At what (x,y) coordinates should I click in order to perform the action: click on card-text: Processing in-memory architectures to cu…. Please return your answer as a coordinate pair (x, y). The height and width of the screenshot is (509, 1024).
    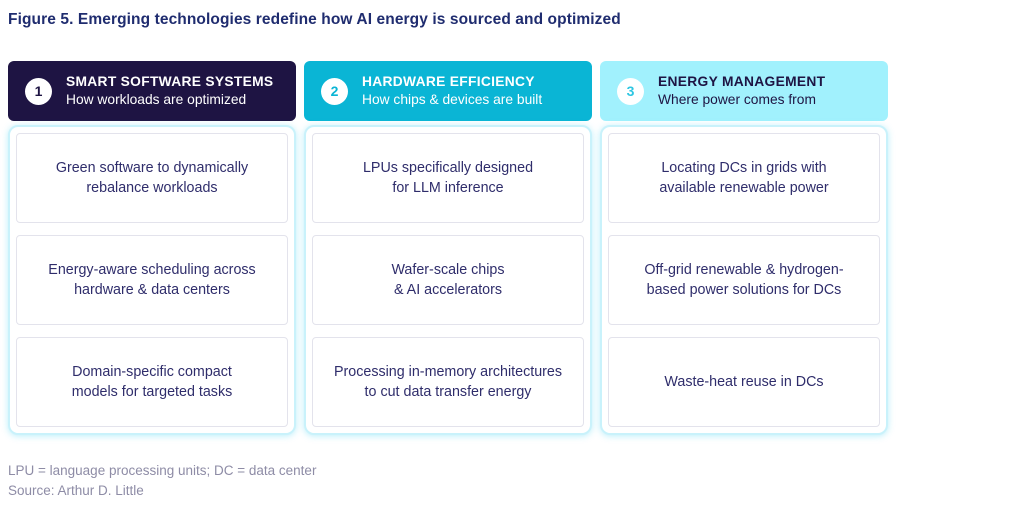
    Looking at the image, I should click on (448, 382).